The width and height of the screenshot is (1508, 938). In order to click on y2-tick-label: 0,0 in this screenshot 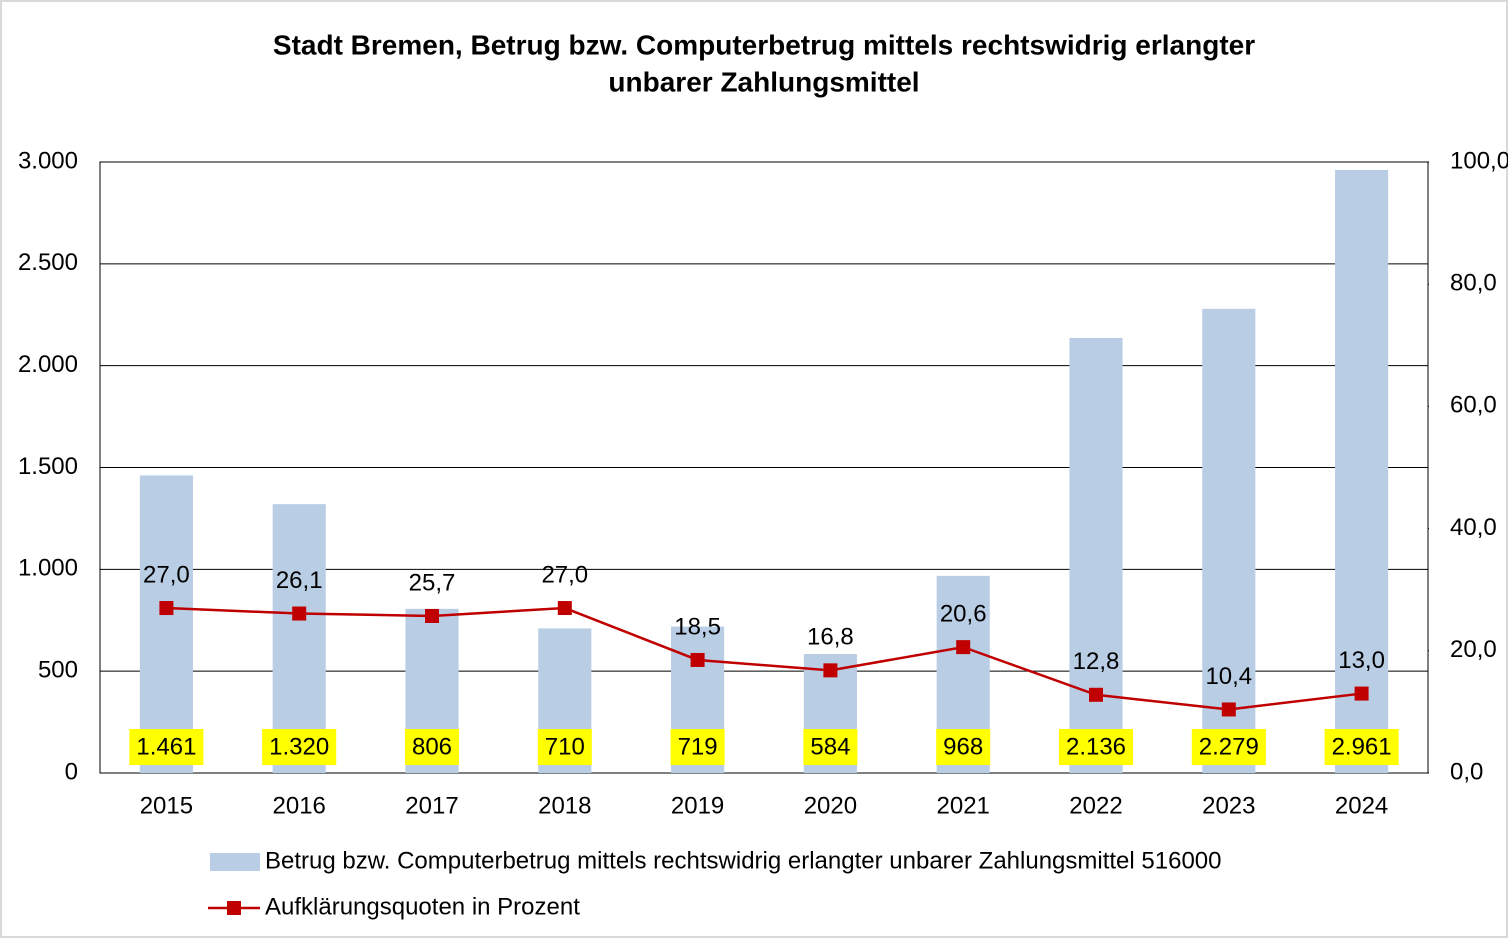, I will do `click(1466, 771)`.